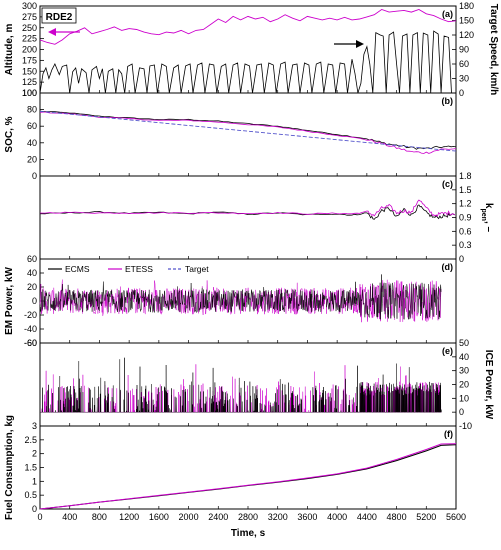  What do you see at coordinates (465, 218) in the screenshot?
I see `y2-tick-label-c: 0.9` at bounding box center [465, 218].